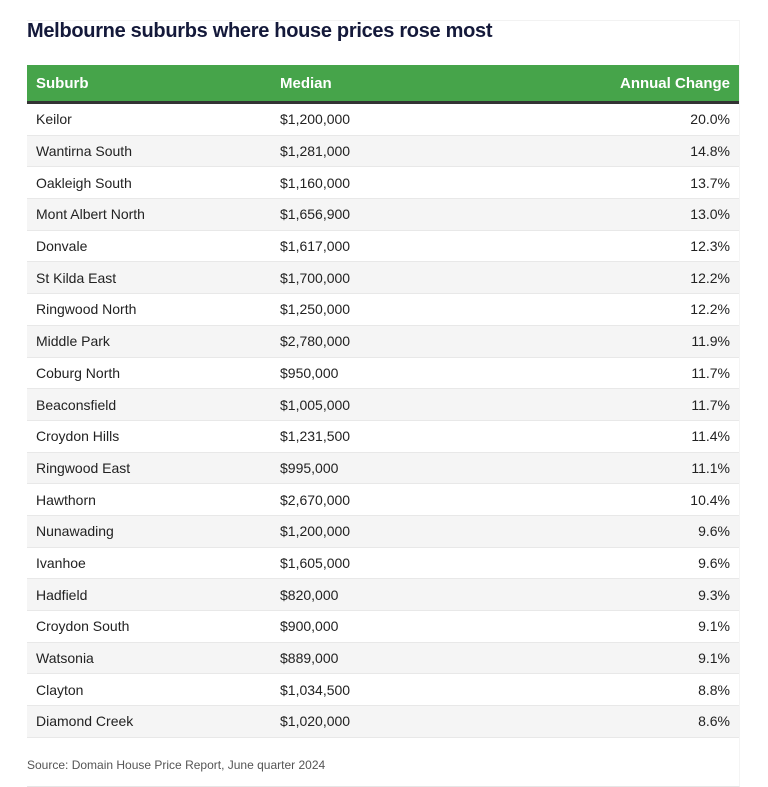  I want to click on table-row: Diamond Creek $1,020,000 8.6%, so click(383, 721).